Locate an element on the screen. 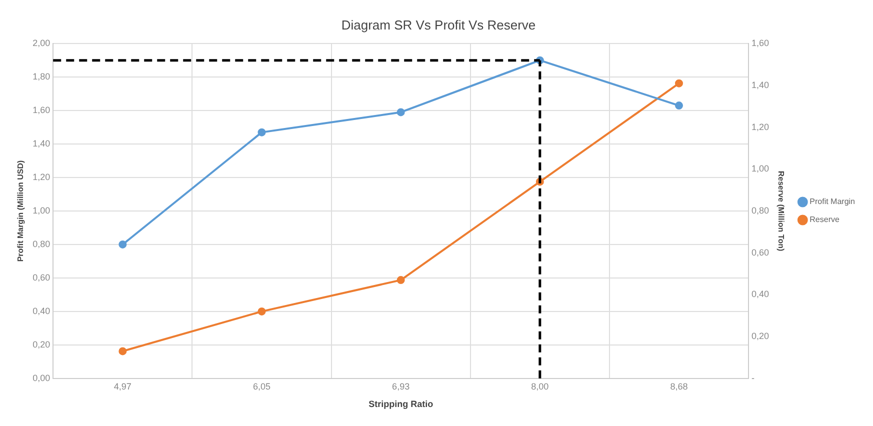 The height and width of the screenshot is (426, 873). legend-label: Reserve is located at coordinates (825, 219).